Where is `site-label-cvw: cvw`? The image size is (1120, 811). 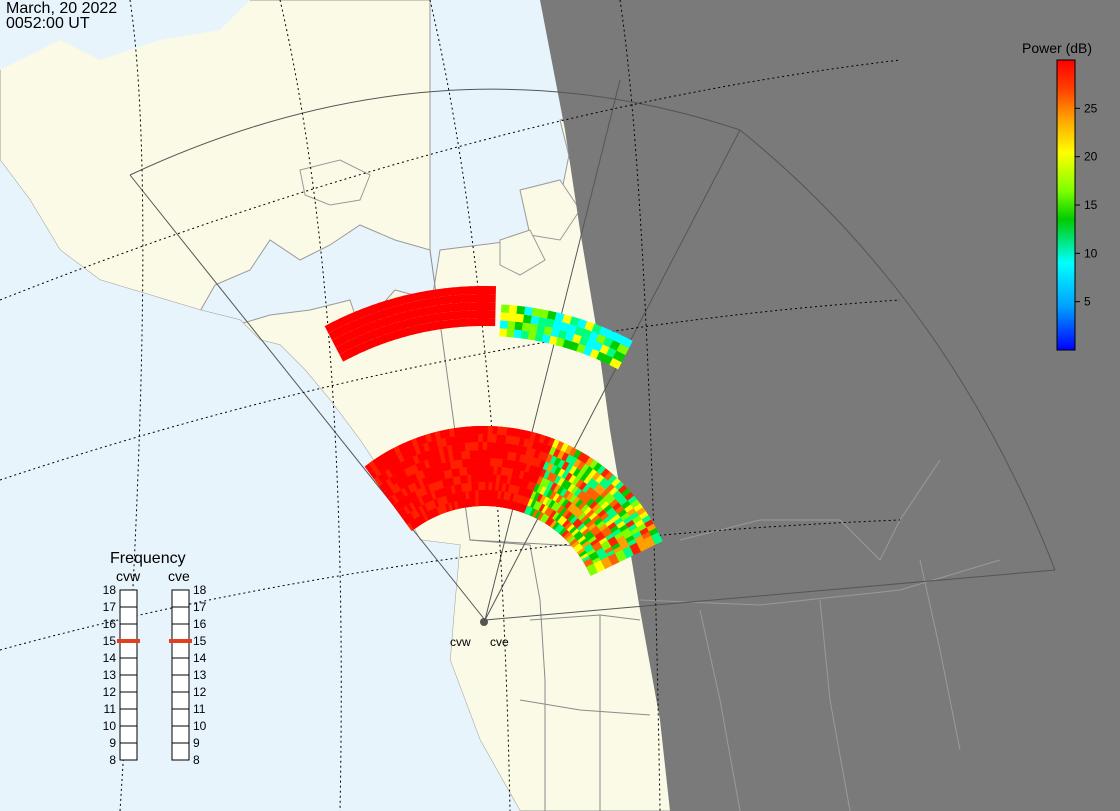
site-label-cvw: cvw is located at coordinates (460, 642).